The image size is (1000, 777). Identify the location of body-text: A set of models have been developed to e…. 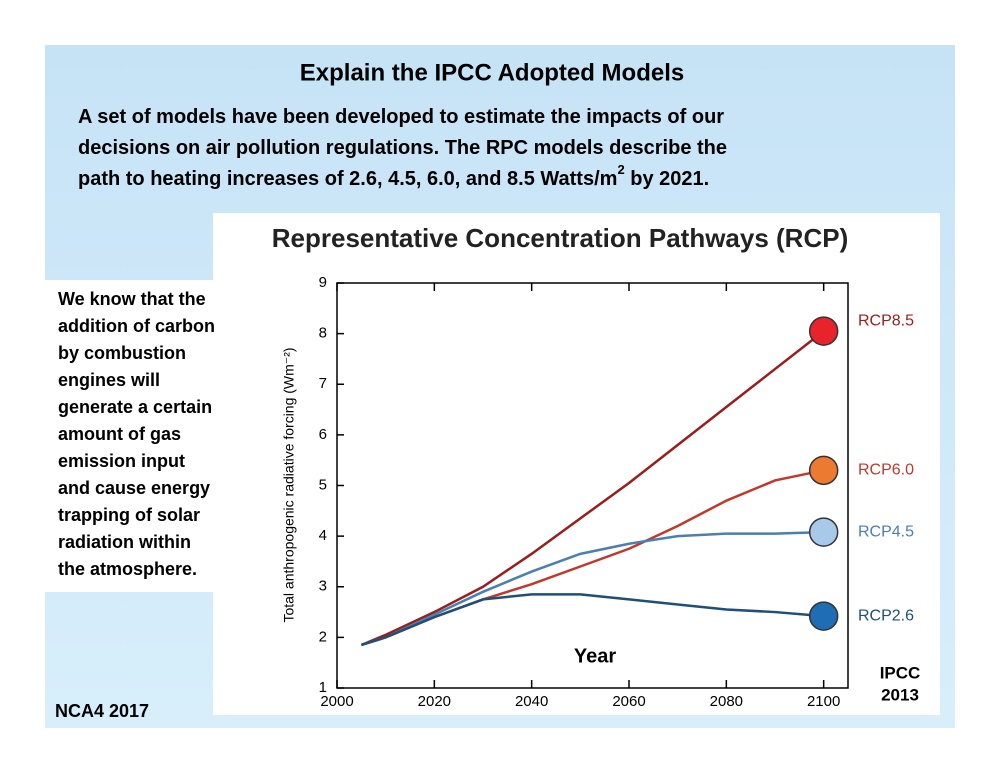
(402, 148).